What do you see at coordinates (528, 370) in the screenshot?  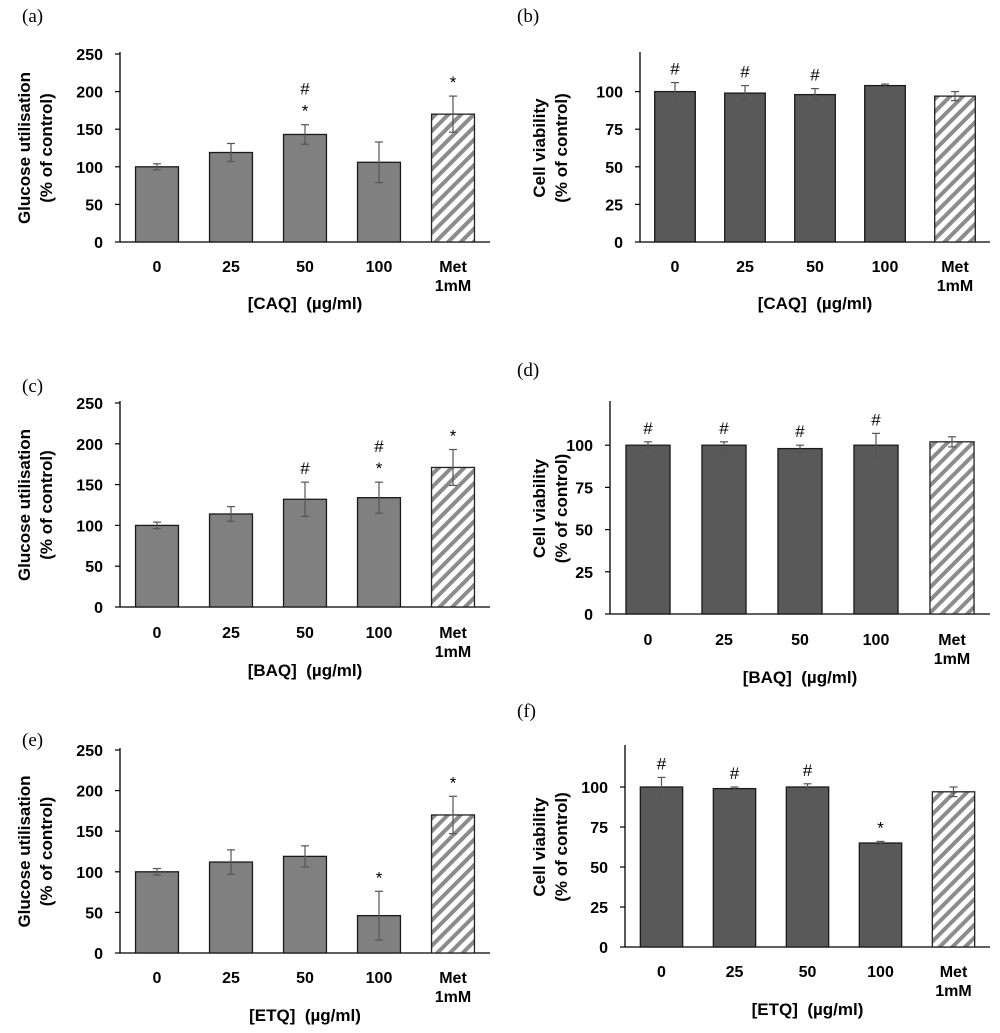 I see `panel-label: (d)` at bounding box center [528, 370].